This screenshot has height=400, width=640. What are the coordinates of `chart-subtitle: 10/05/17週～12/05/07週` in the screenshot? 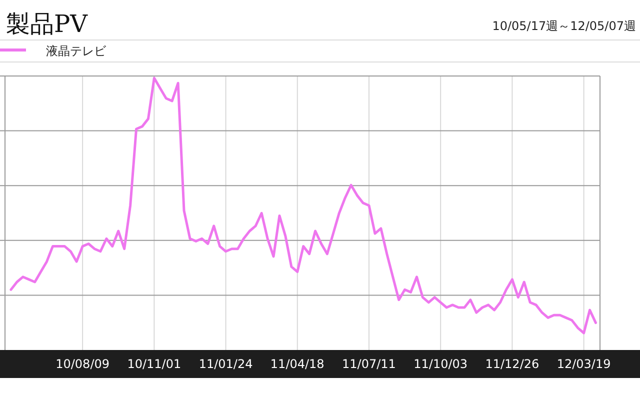 It's located at (564, 26).